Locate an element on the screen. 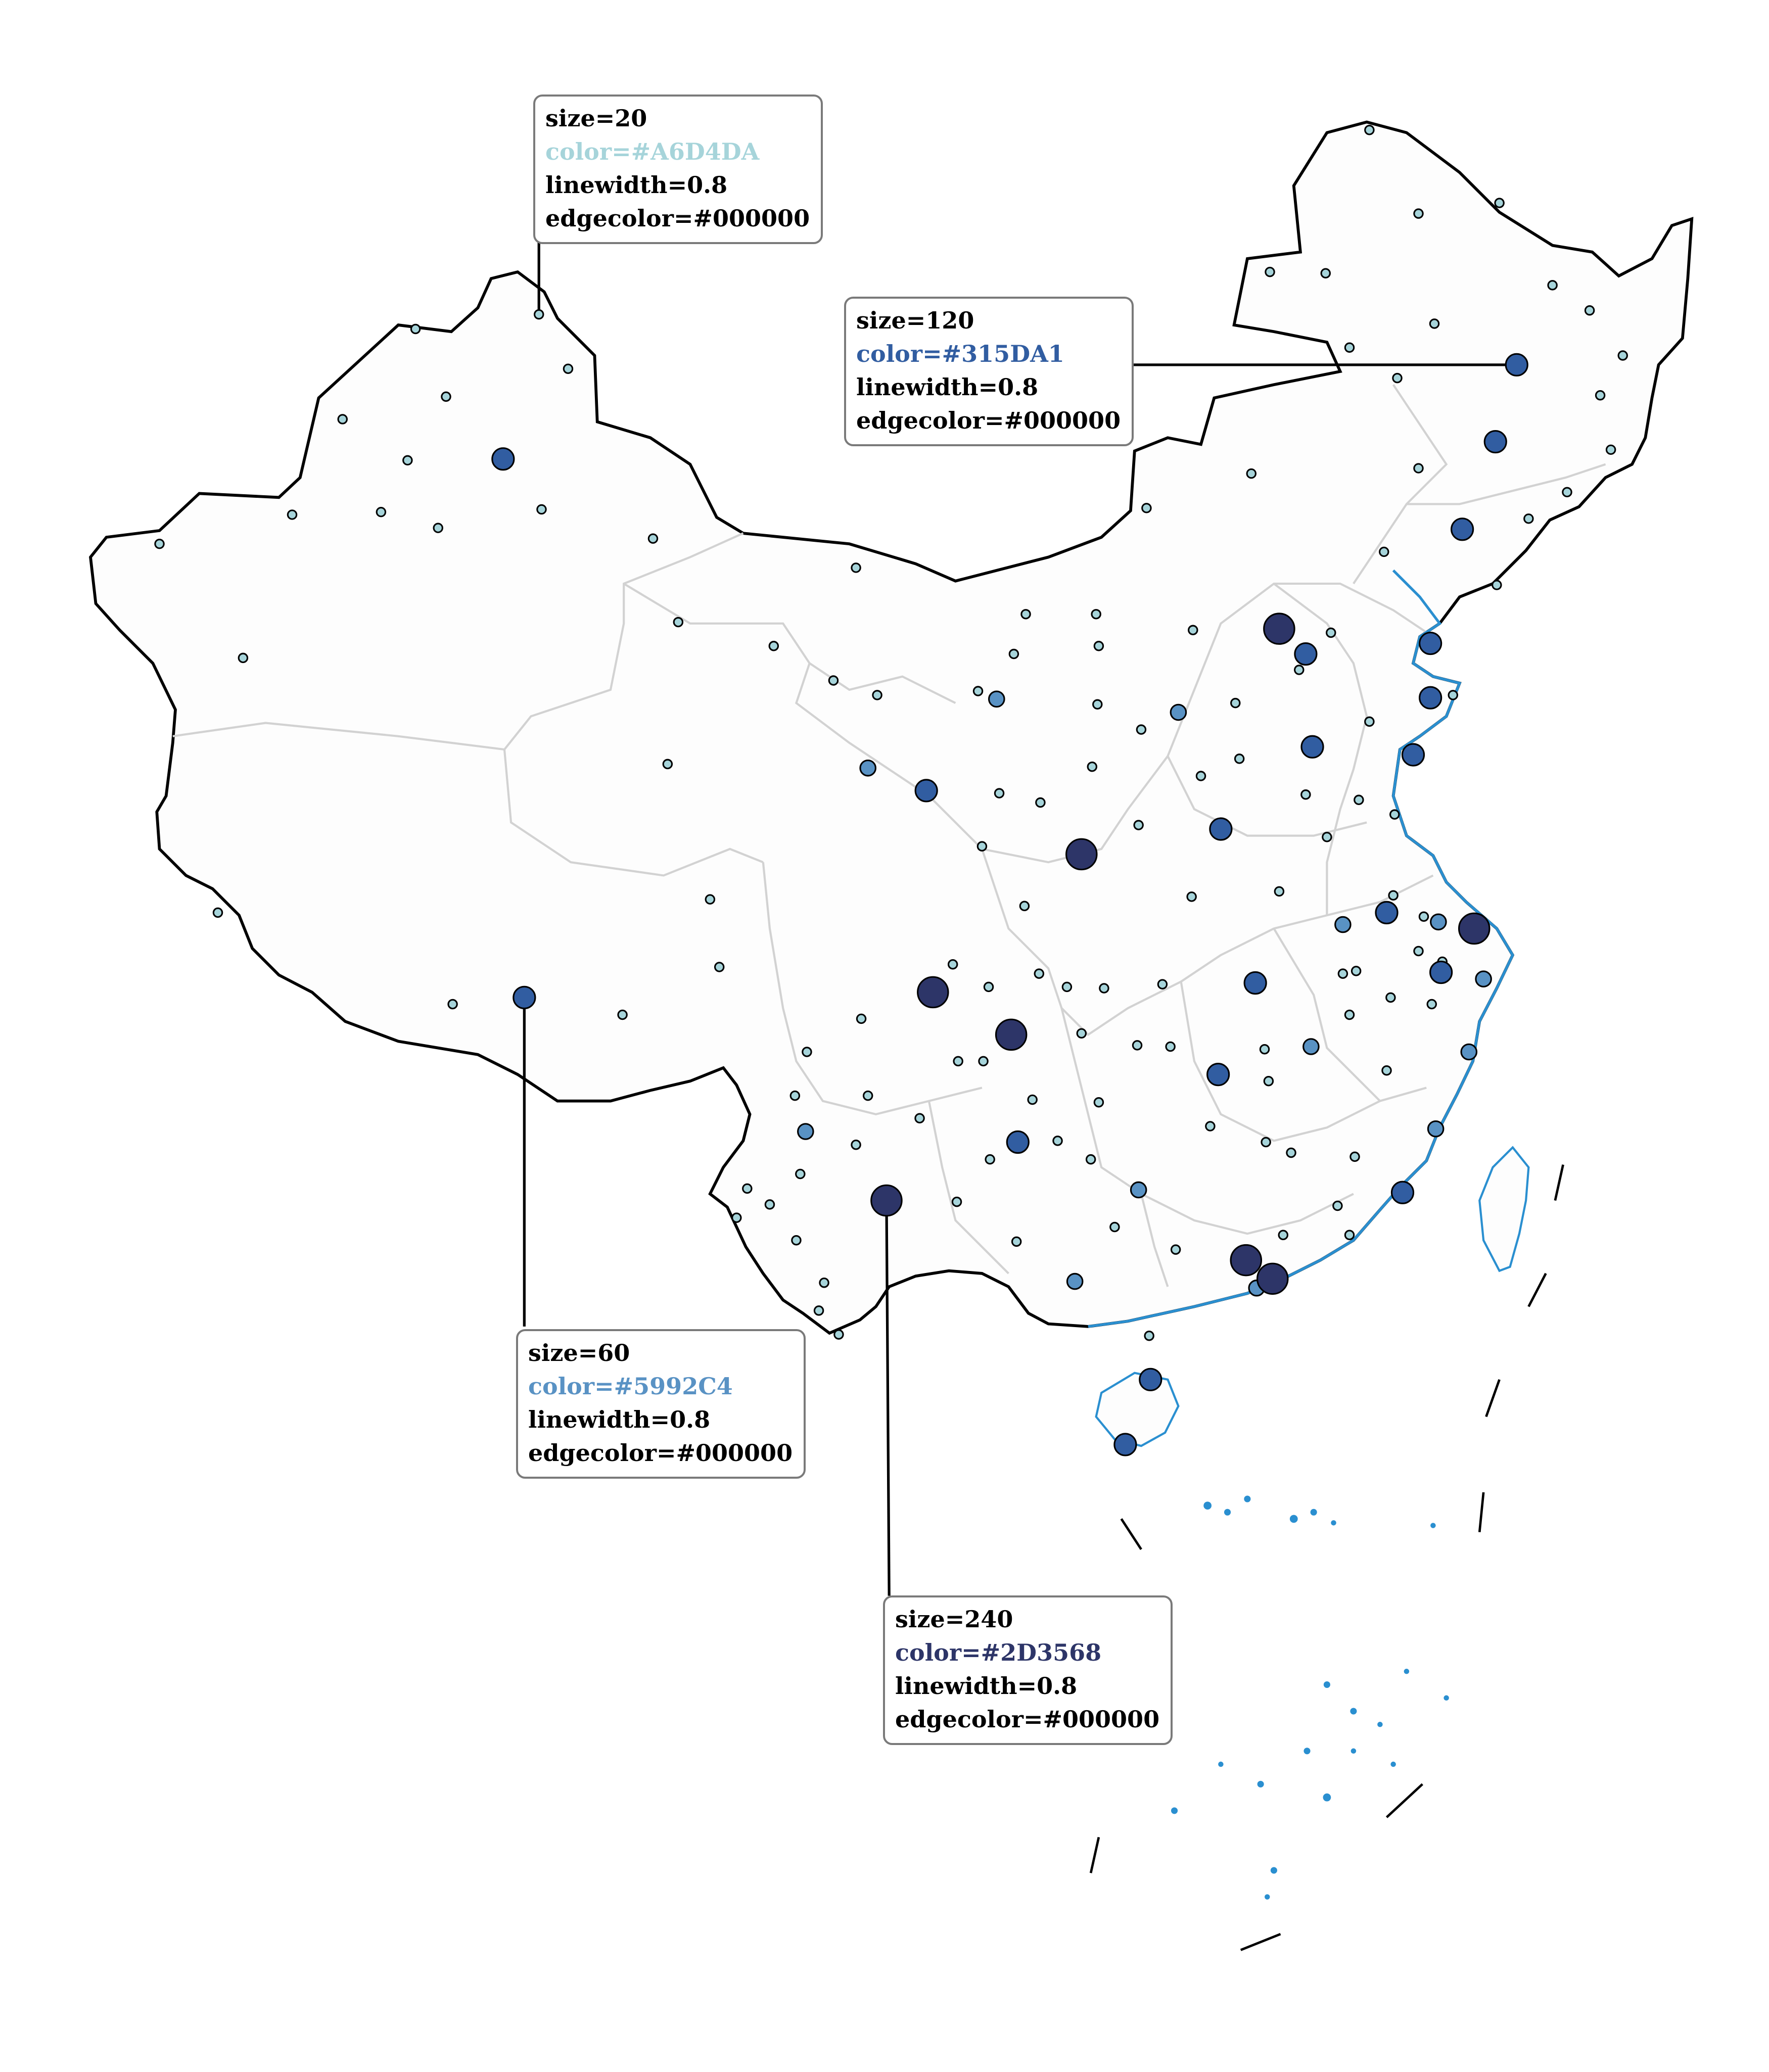 Image resolution: width=1769 pixels, height=2072 pixels. coastline is located at coordinates (1301, 948).